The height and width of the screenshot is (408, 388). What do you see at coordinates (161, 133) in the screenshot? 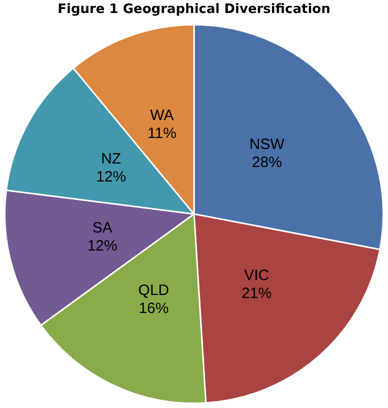
I see `data-label: 11%` at bounding box center [161, 133].